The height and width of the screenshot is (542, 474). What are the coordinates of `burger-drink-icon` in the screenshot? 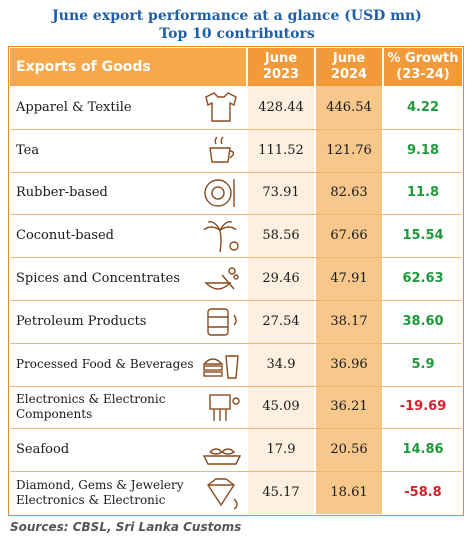 It's located at (222, 364).